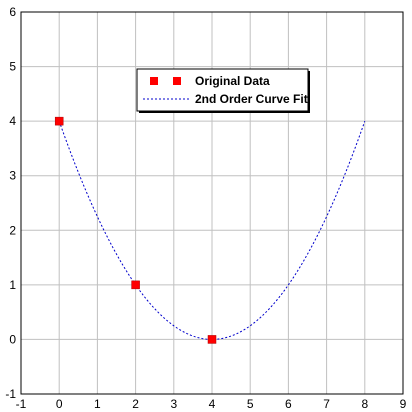 The image size is (412, 412). I want to click on x-tick-label: 4, so click(212, 404).